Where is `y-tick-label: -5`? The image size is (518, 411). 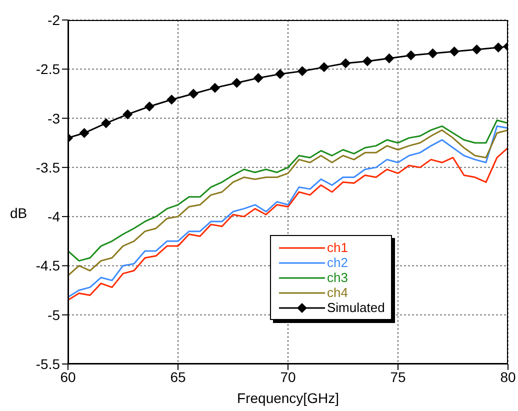
y-tick-label: -5 is located at coordinates (54, 314).